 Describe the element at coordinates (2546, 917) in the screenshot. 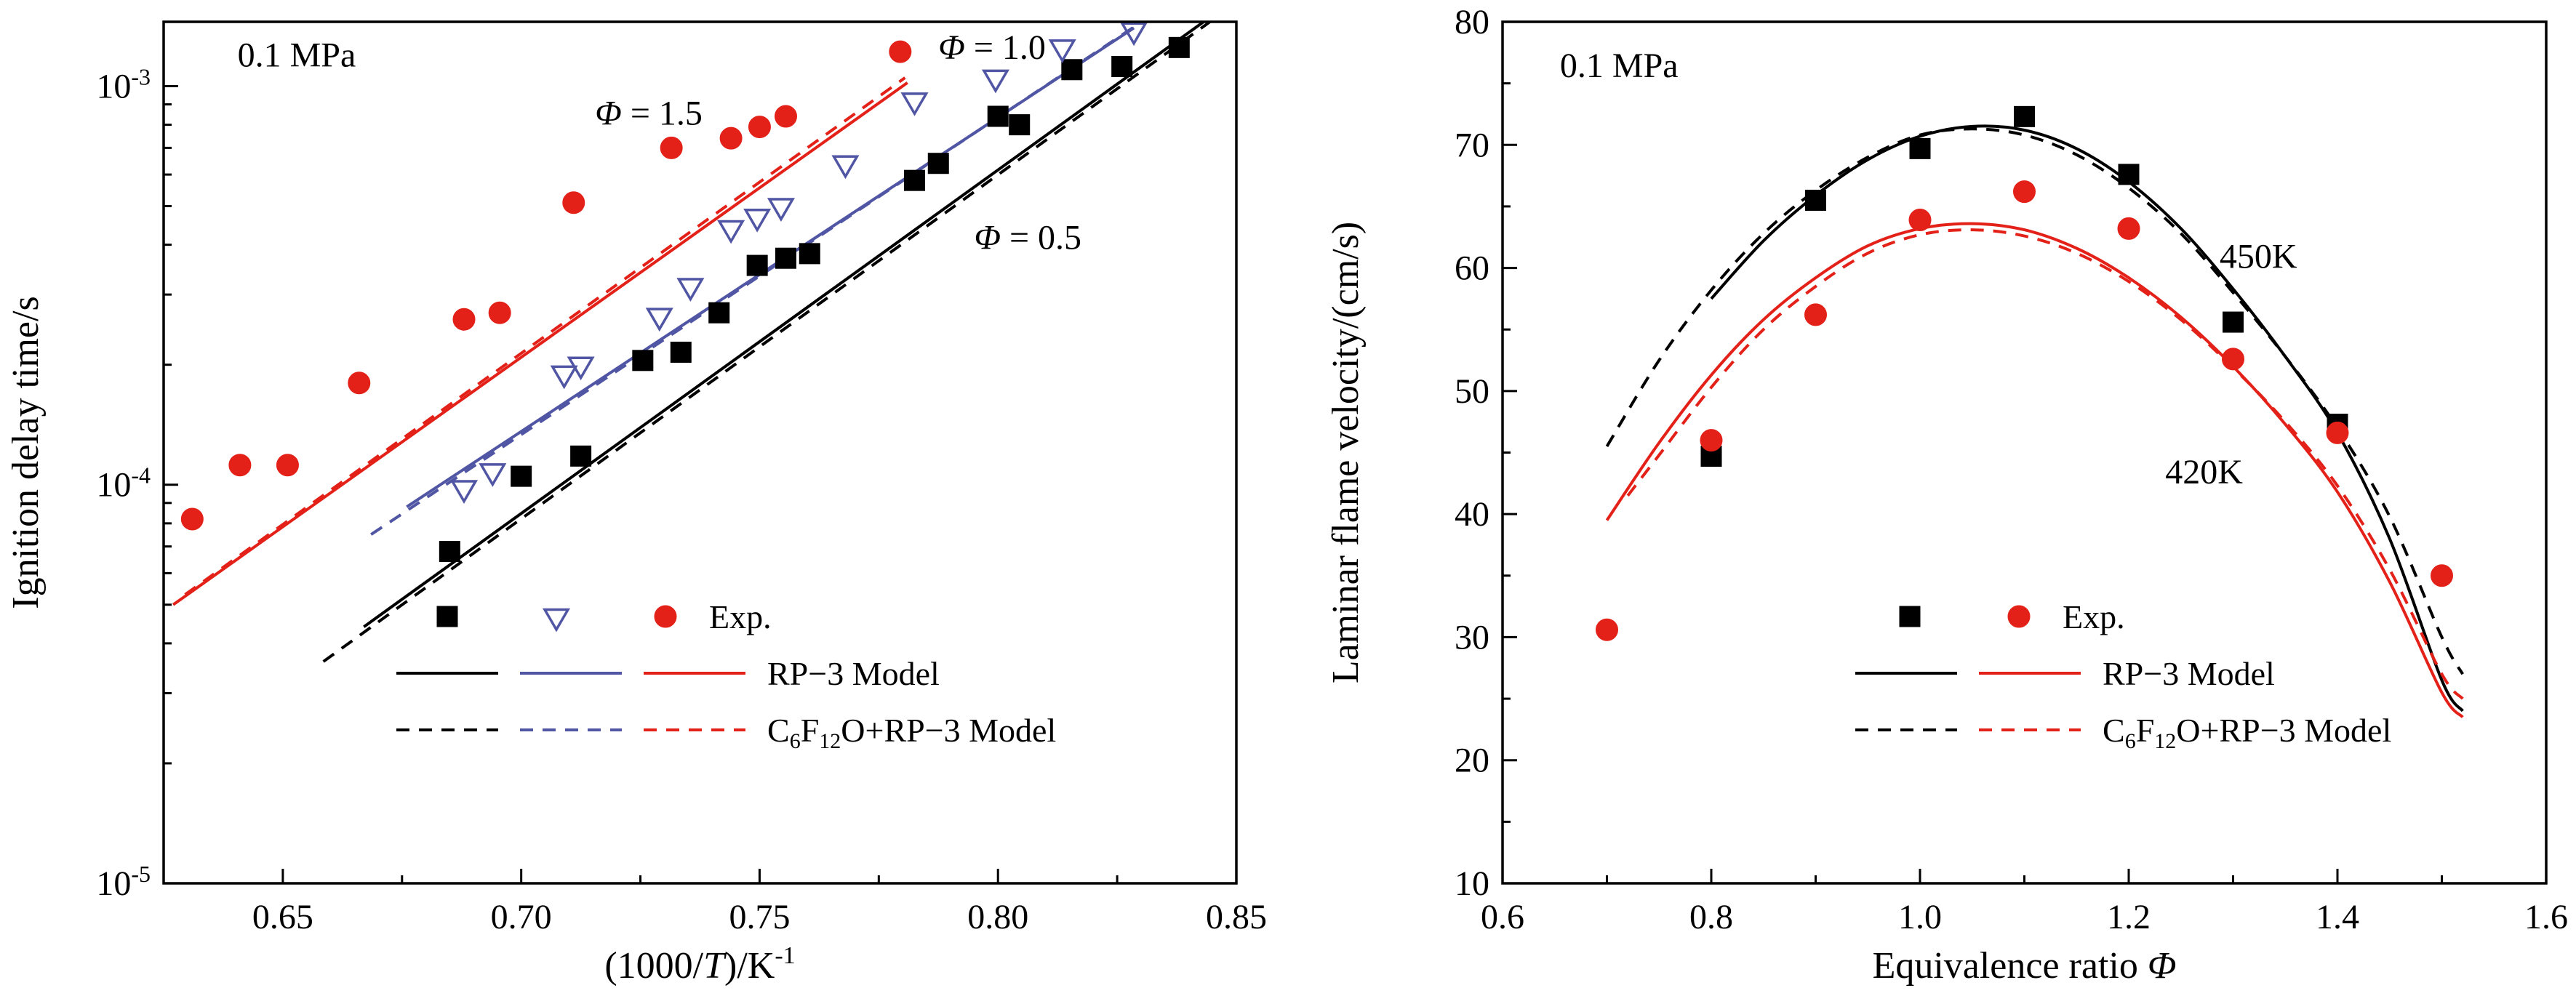

I see `x-tick-label: 1.6` at that location.